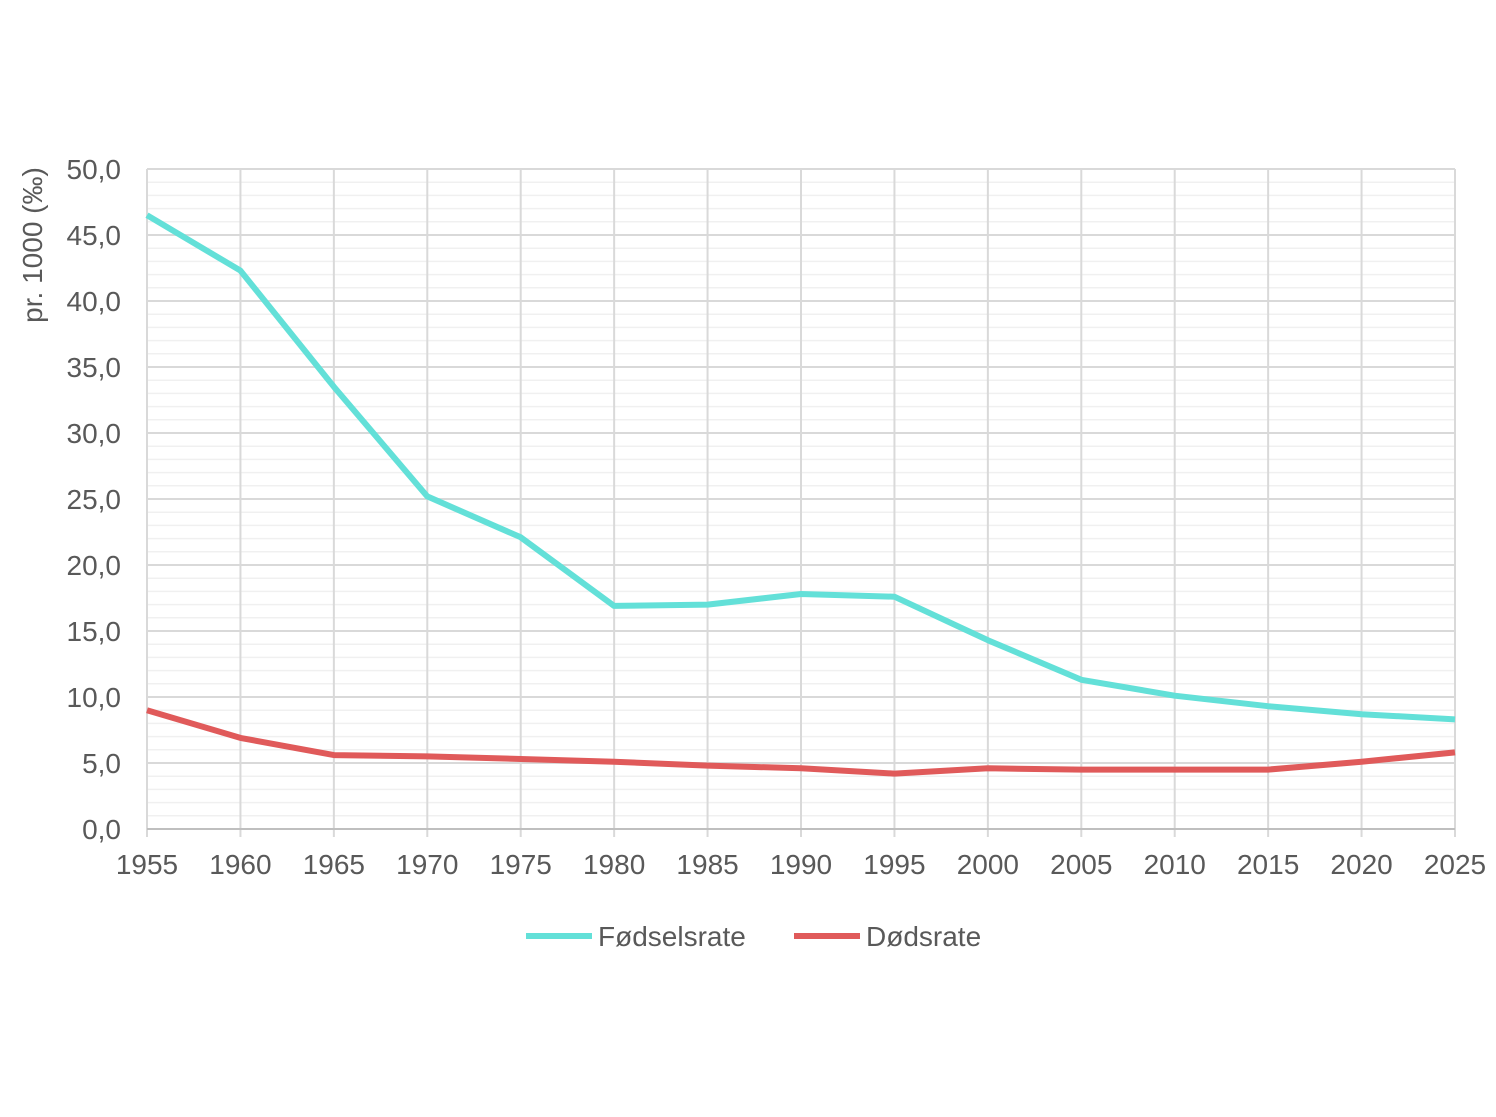 This screenshot has height=1117, width=1496. What do you see at coordinates (427, 864) in the screenshot?
I see `x-tick-label: 1970` at bounding box center [427, 864].